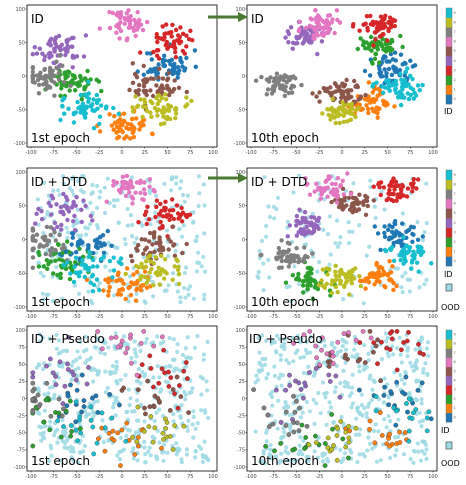 The width and height of the screenshot is (466, 485). What do you see at coordinates (167, 317) in the screenshot?
I see `x-tick-label: 50` at bounding box center [167, 317].